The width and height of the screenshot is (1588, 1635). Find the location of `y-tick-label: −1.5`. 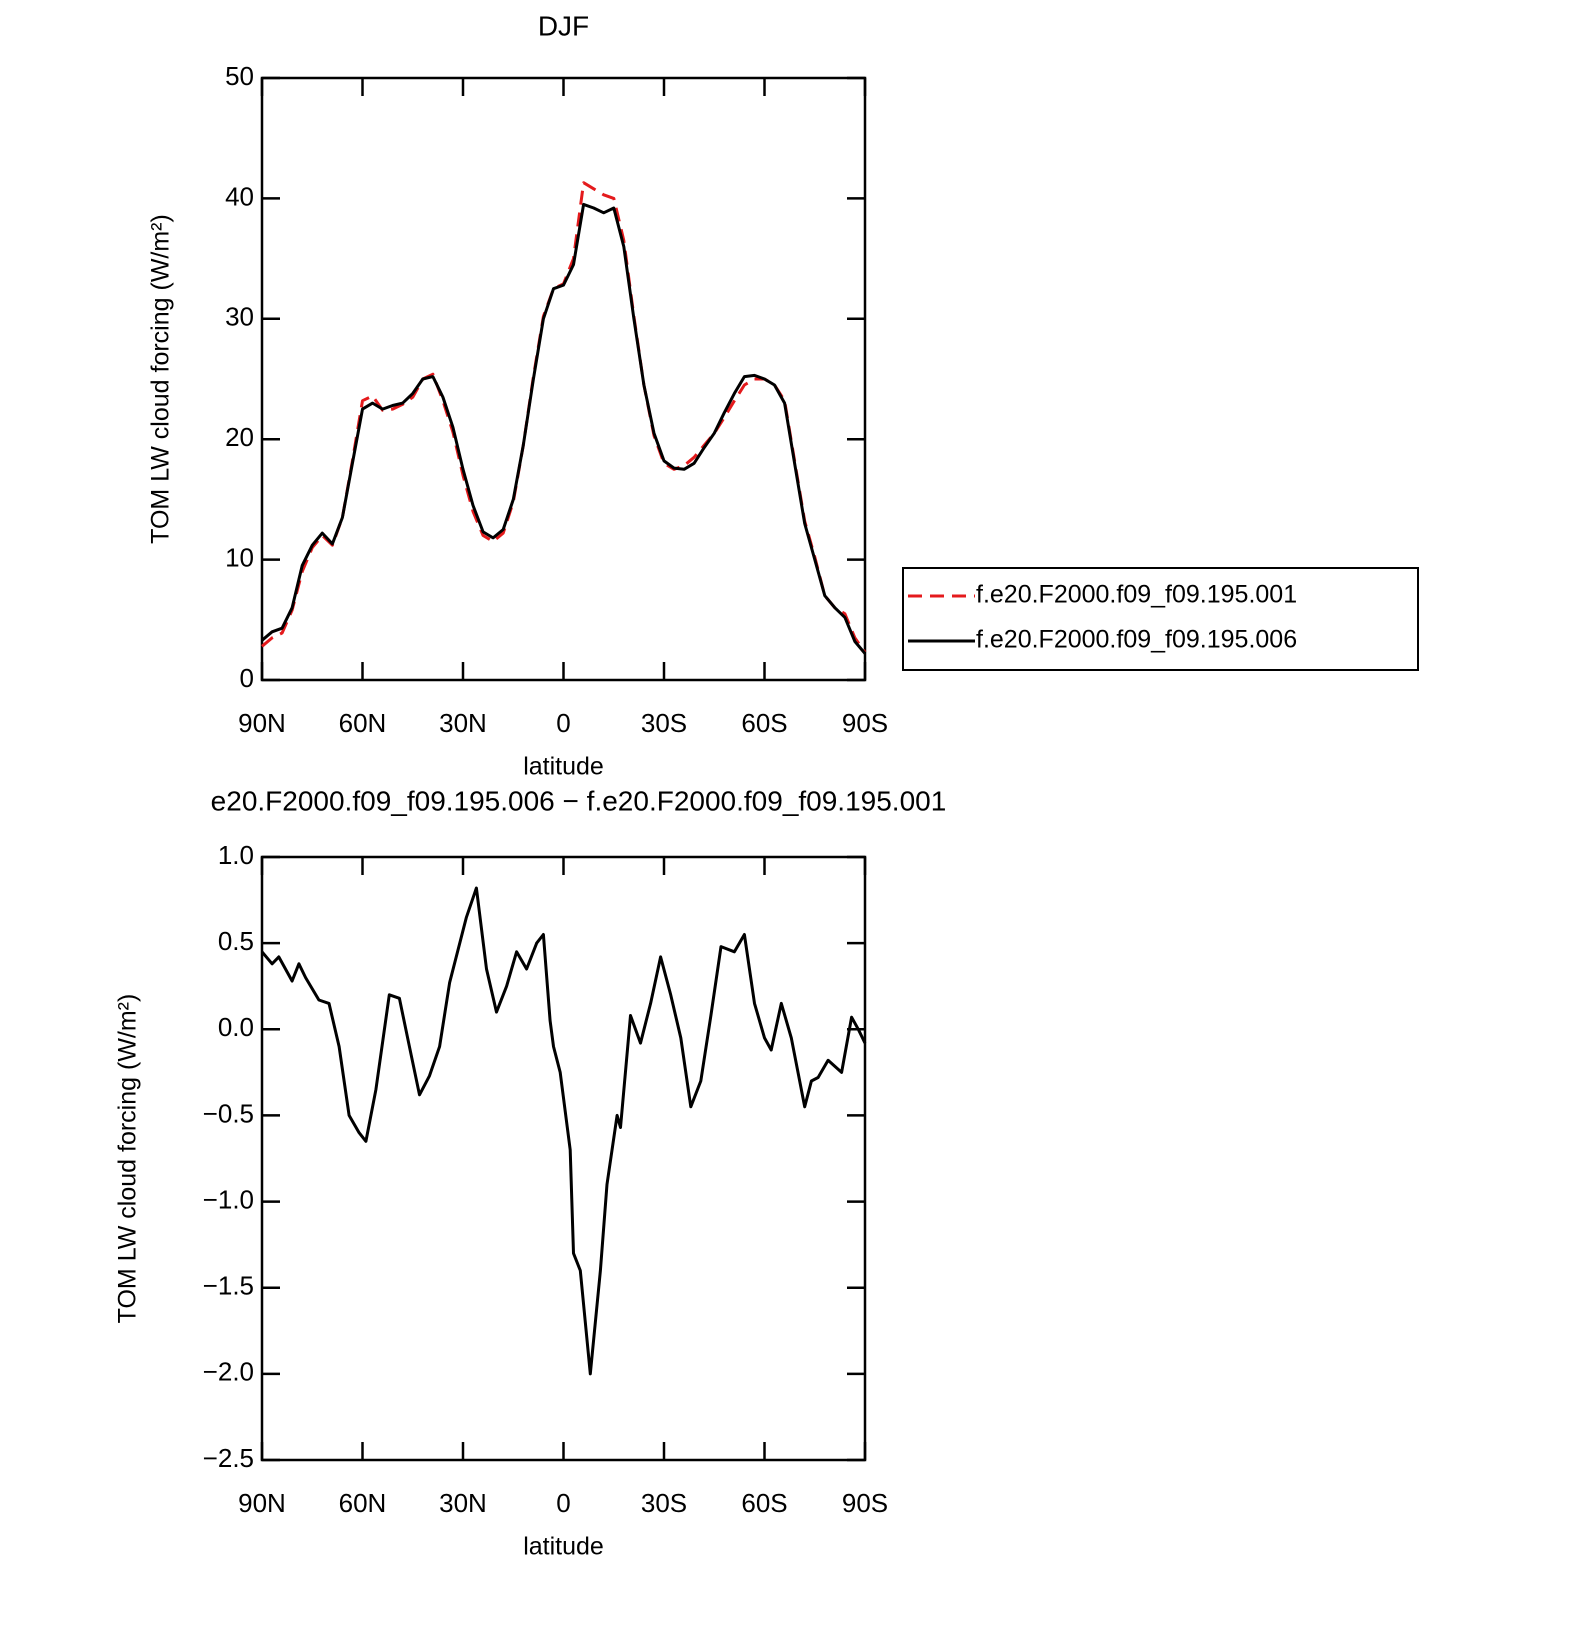

y-tick-label: −1.5 is located at coordinates (228, 1286).